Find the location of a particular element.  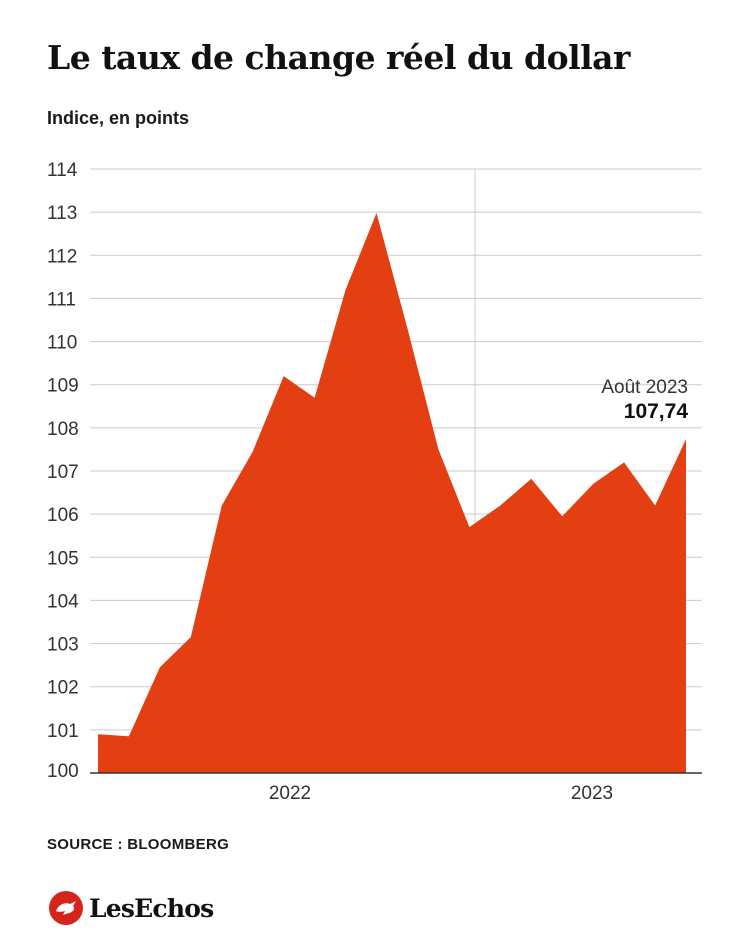

y-tick-label: 102 is located at coordinates (63, 688).